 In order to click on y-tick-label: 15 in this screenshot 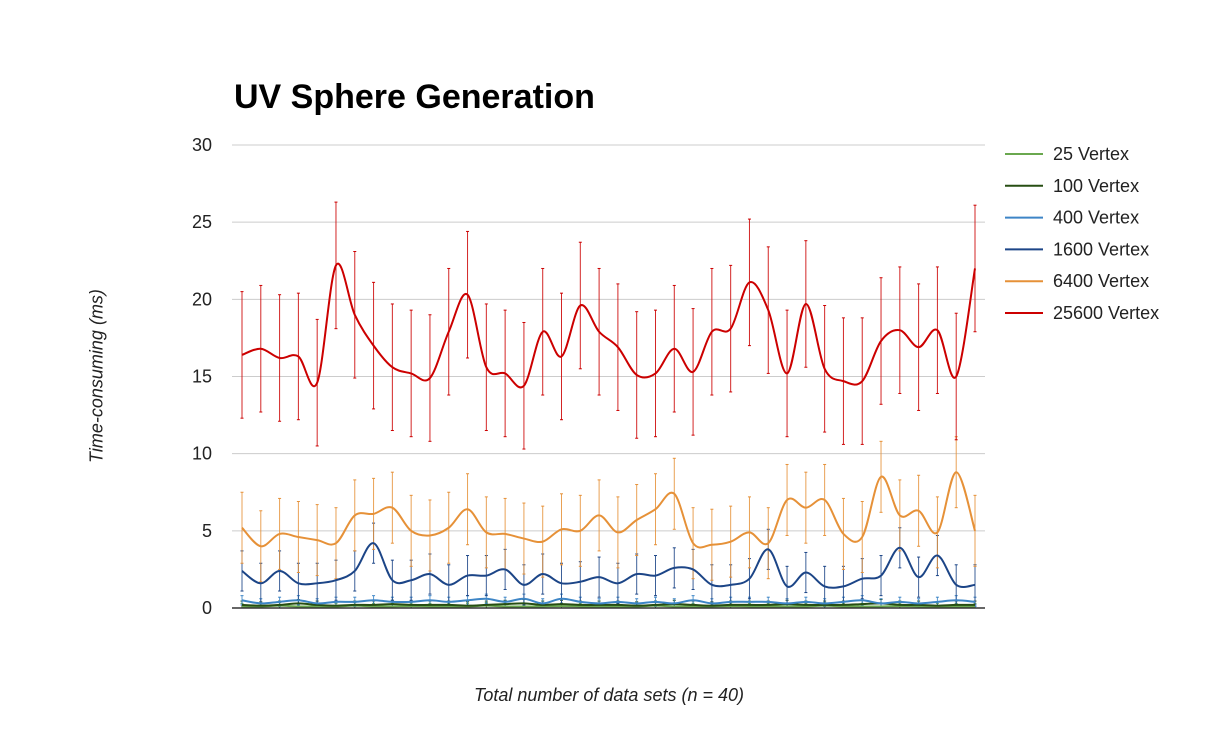, I will do `click(202, 377)`.